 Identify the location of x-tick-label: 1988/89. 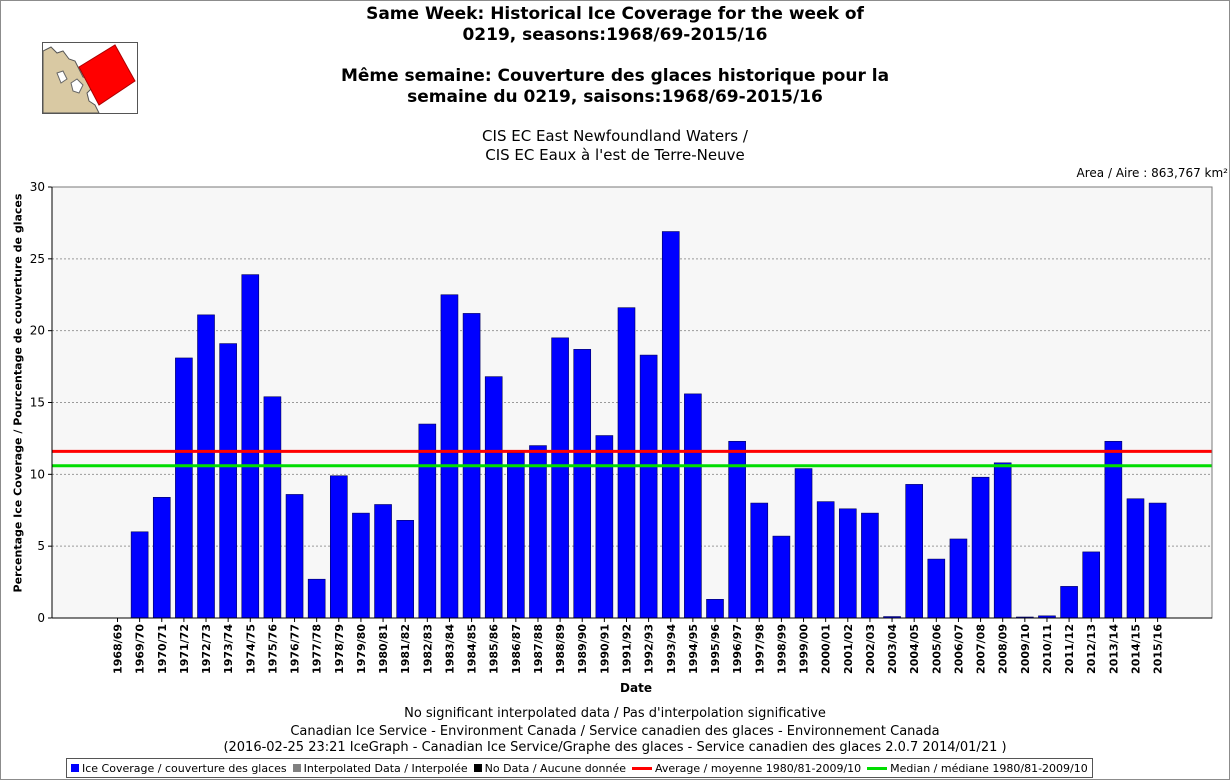
(560, 649).